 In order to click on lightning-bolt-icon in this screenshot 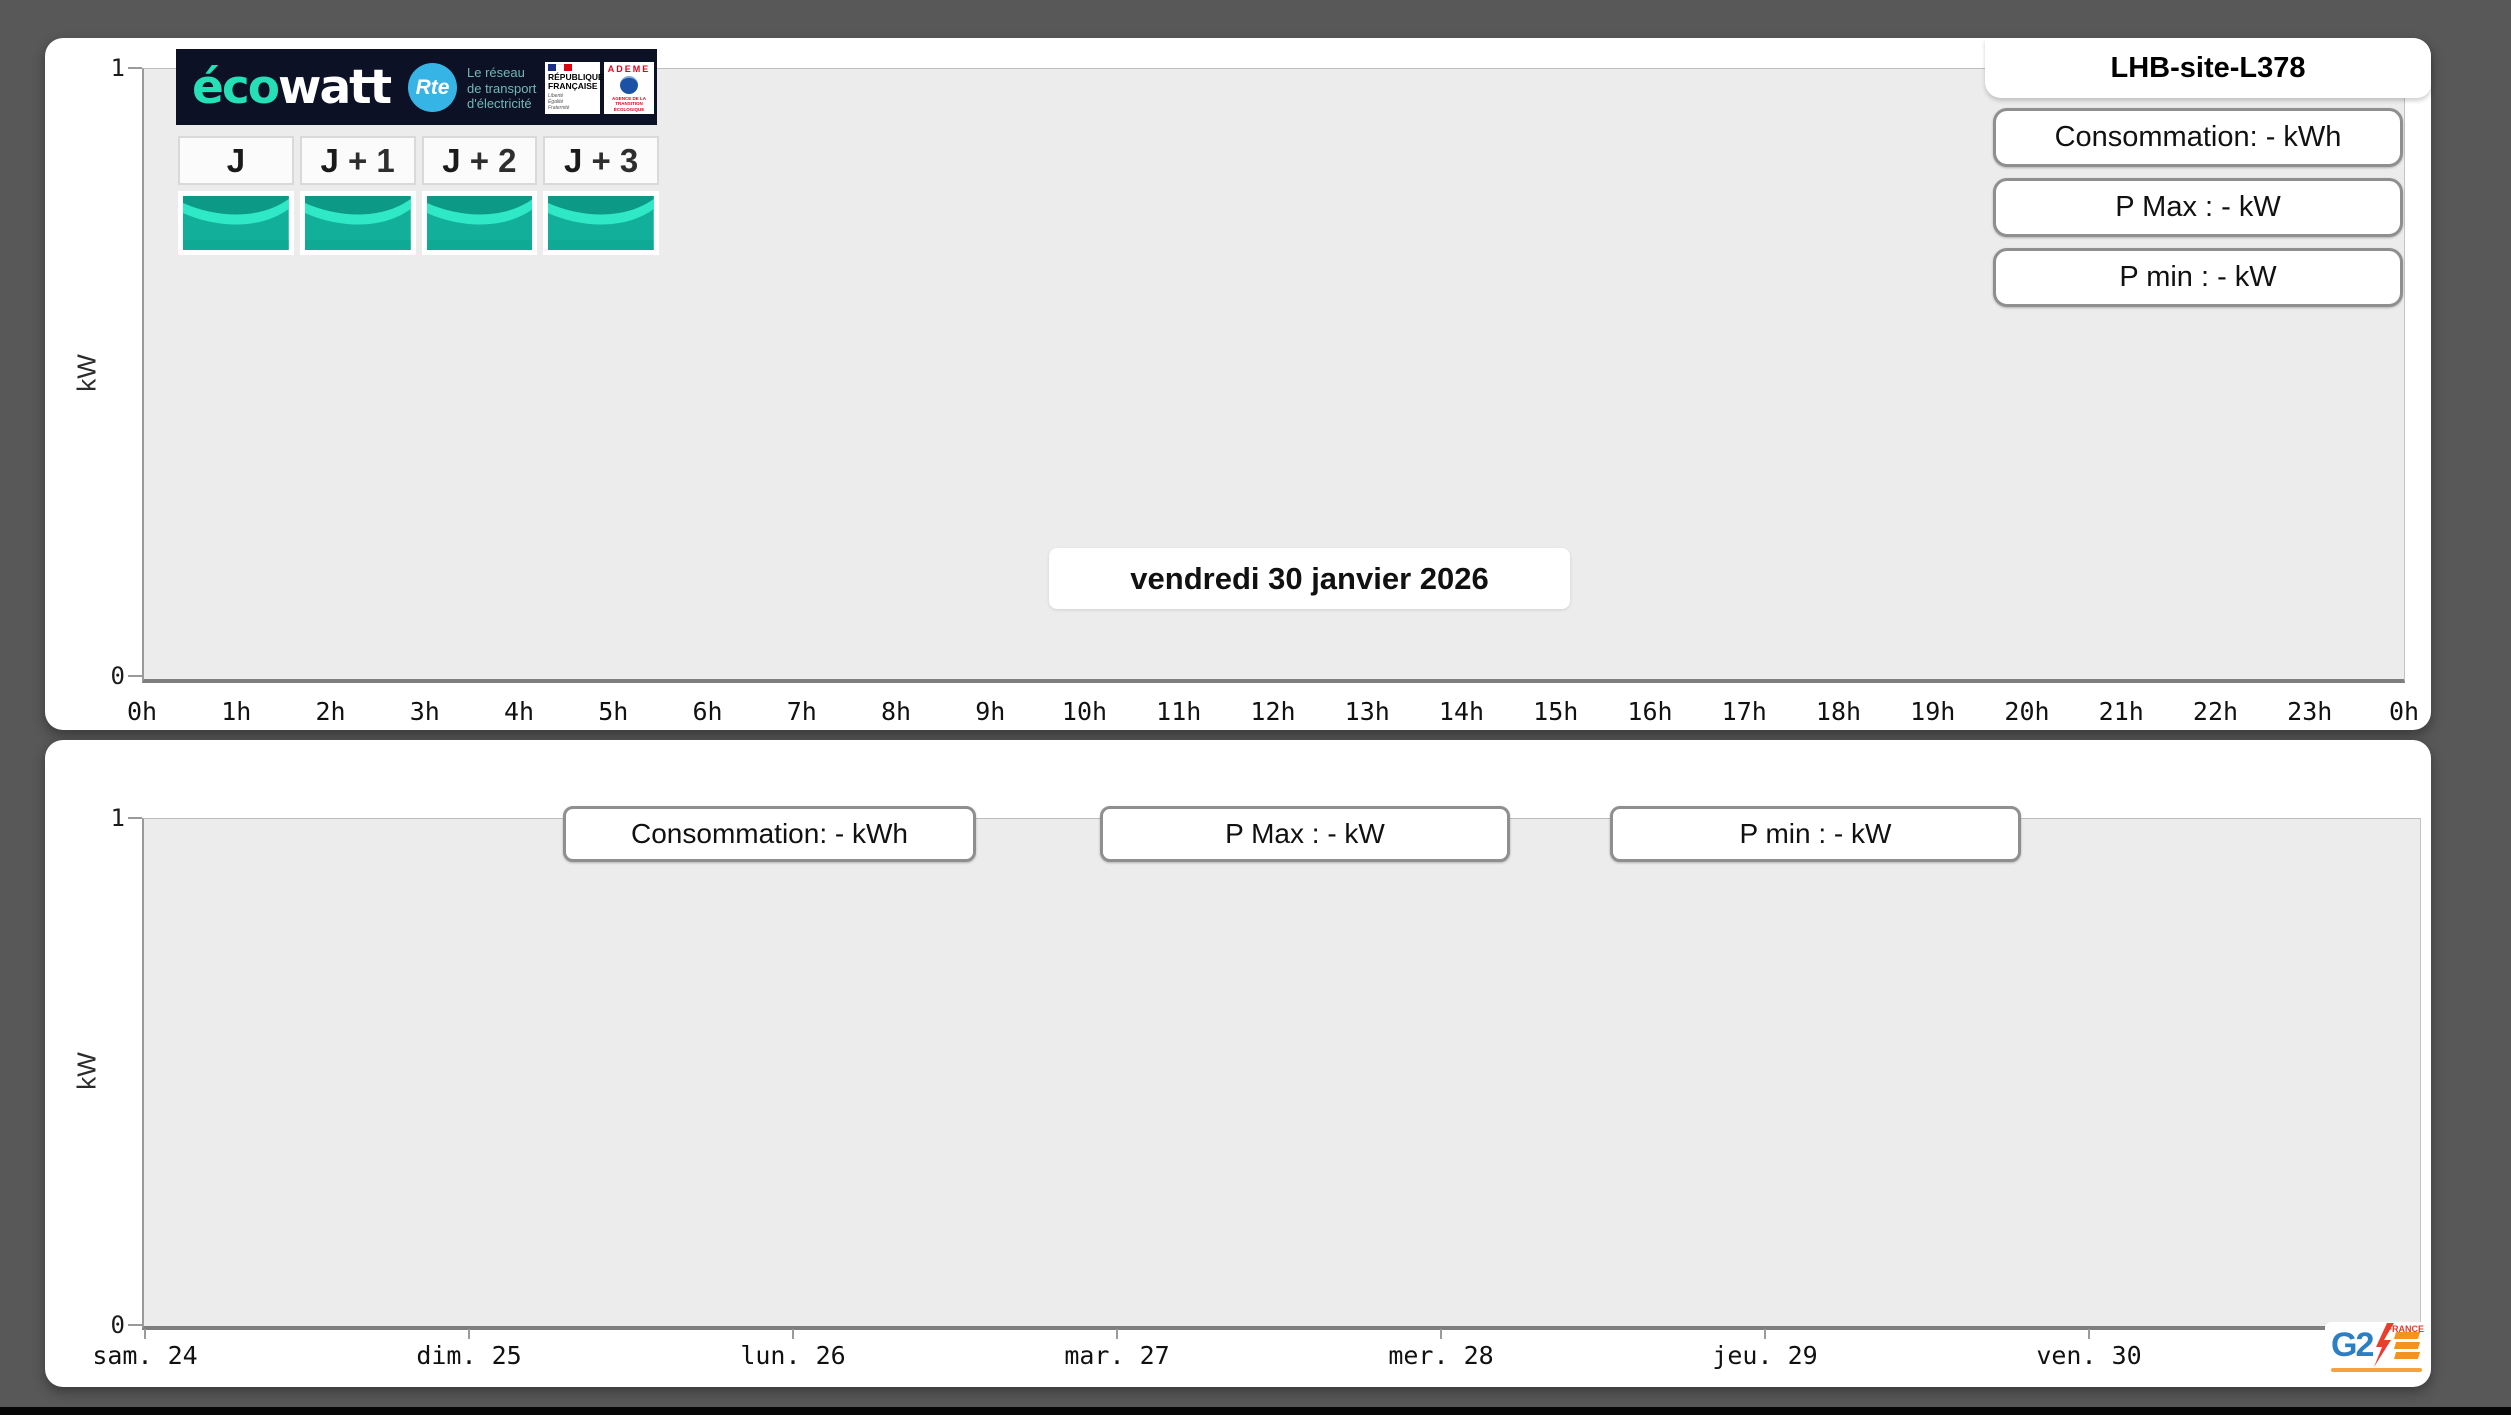, I will do `click(2384, 1345)`.